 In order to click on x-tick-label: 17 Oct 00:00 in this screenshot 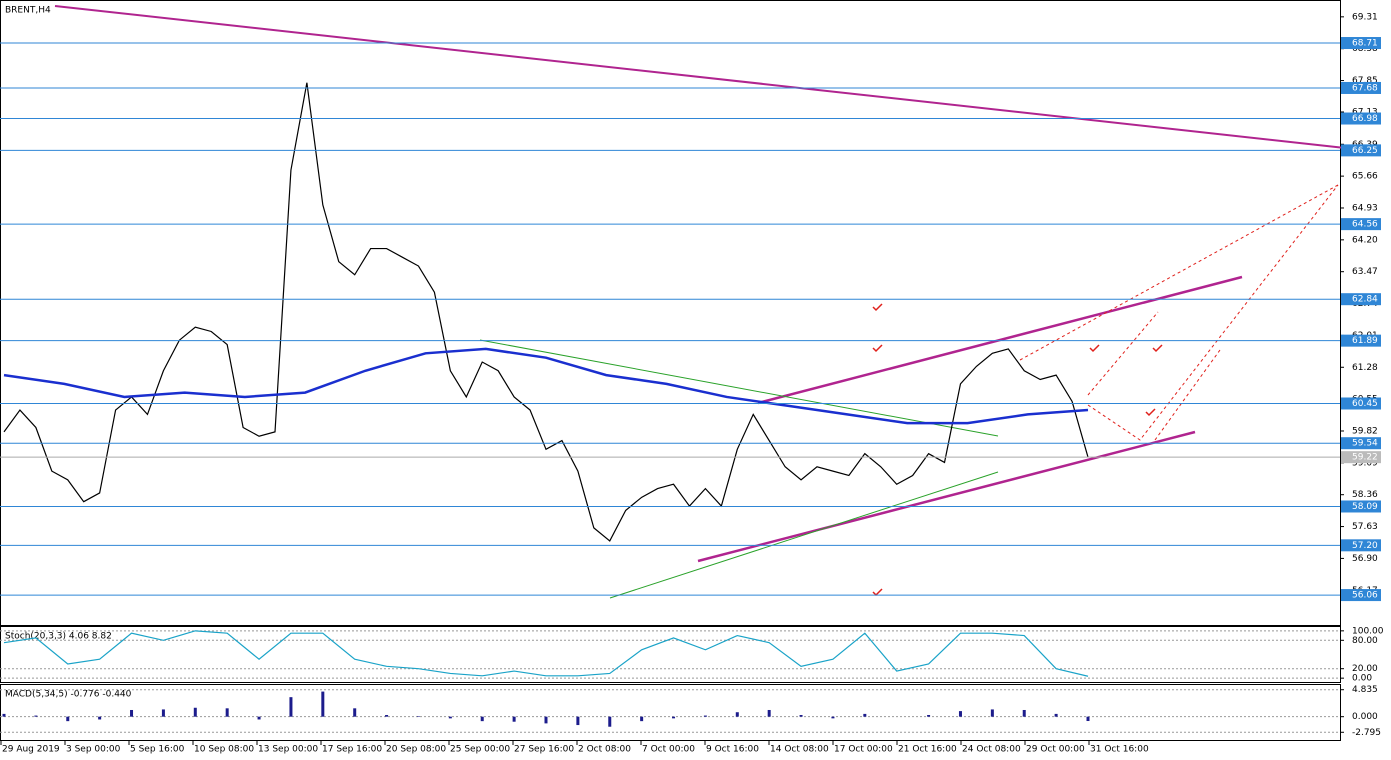, I will do `click(863, 750)`.